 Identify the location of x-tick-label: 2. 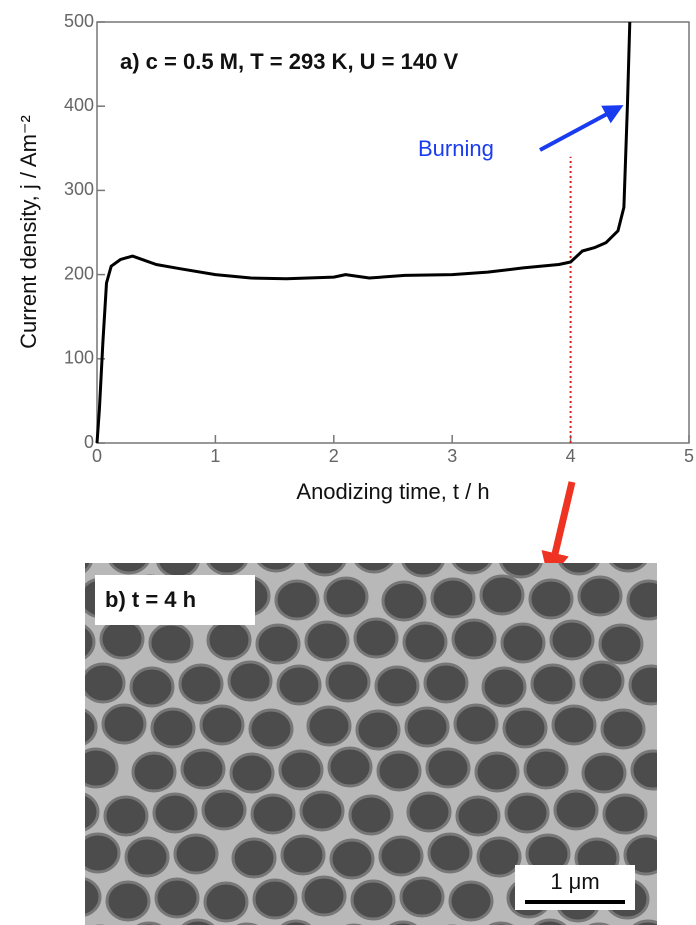
(334, 456).